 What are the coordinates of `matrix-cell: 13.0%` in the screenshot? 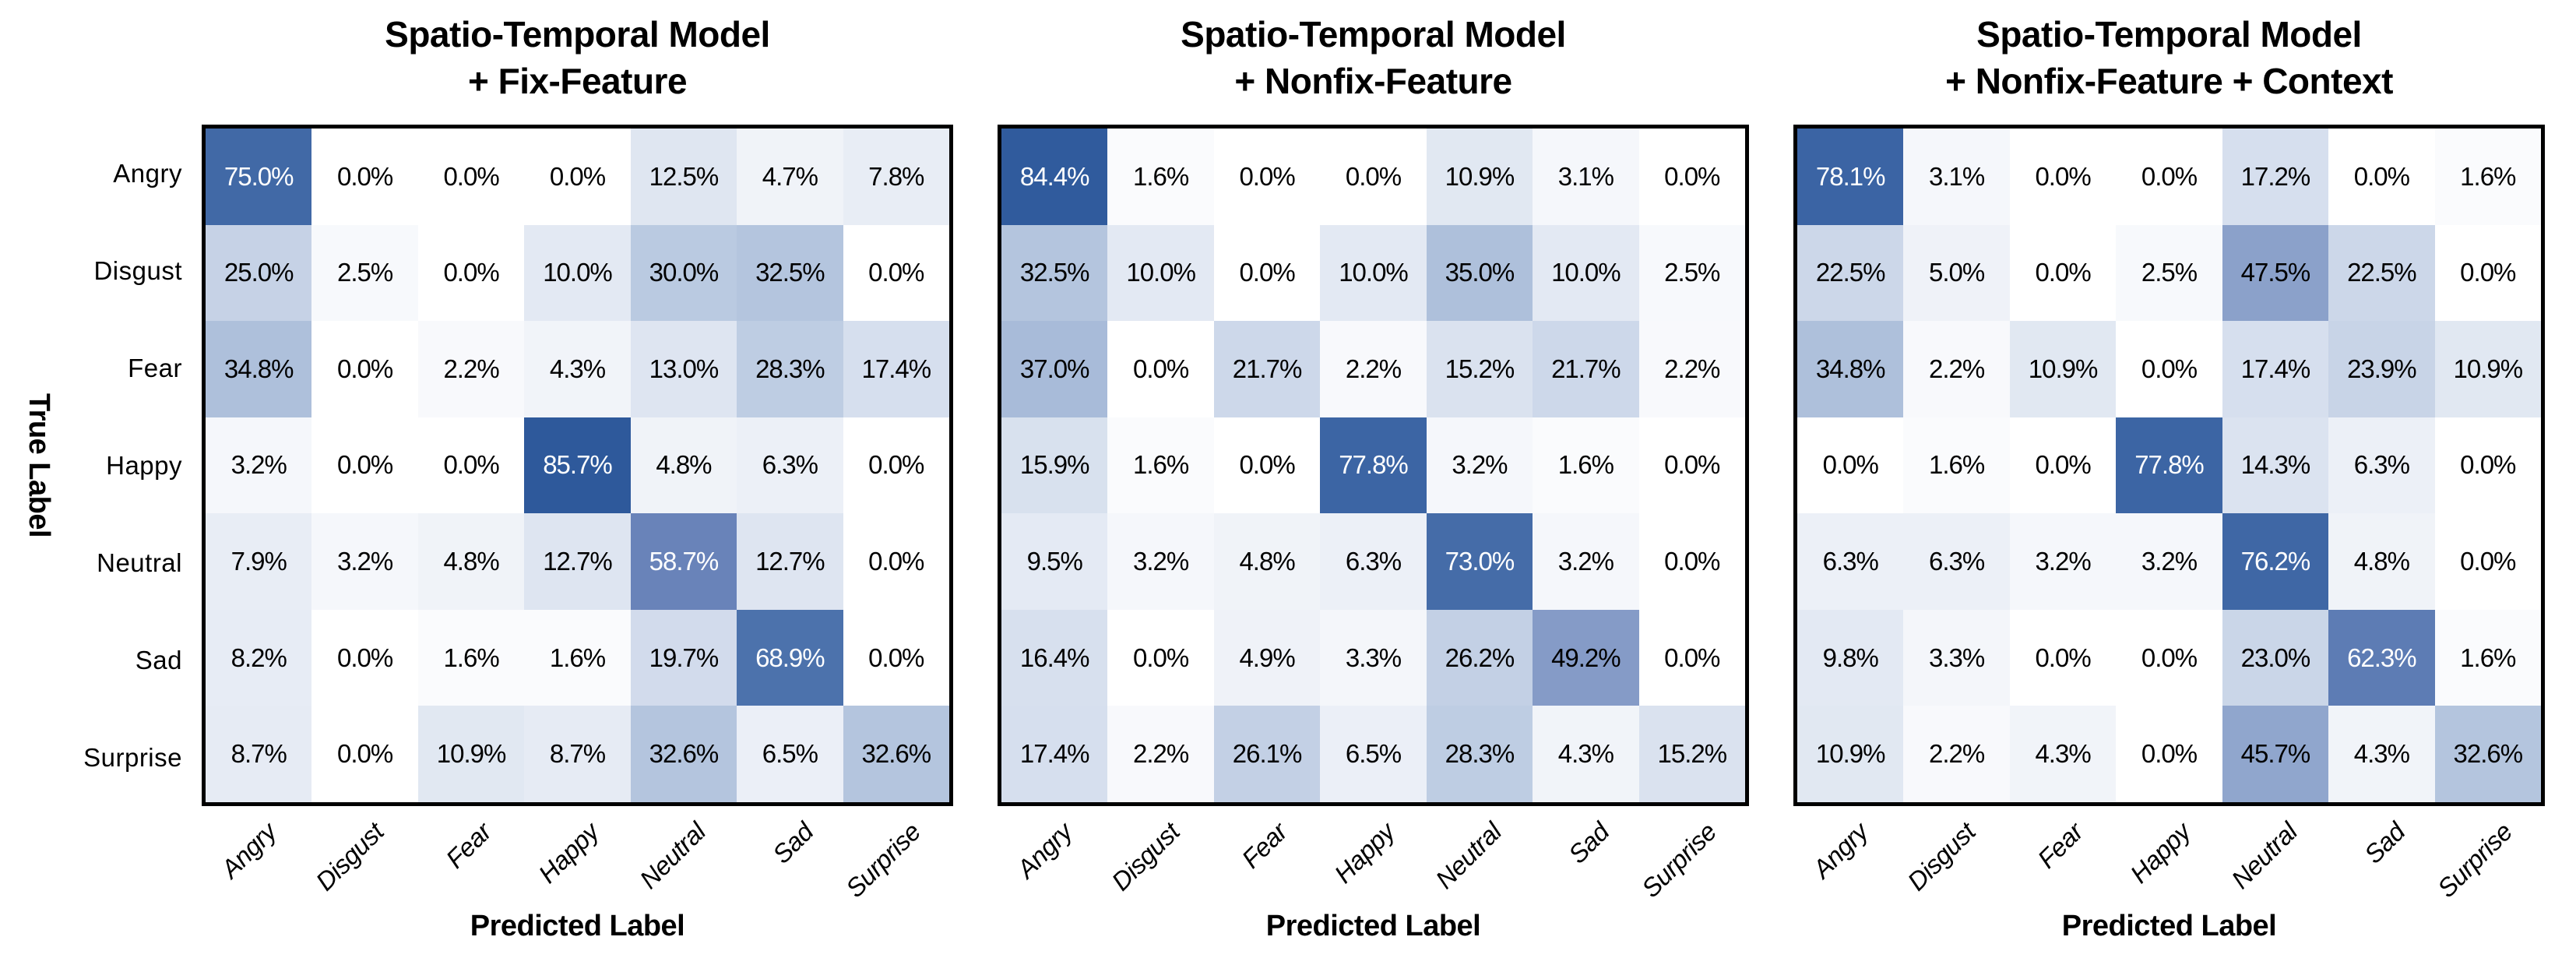 It's located at (683, 369).